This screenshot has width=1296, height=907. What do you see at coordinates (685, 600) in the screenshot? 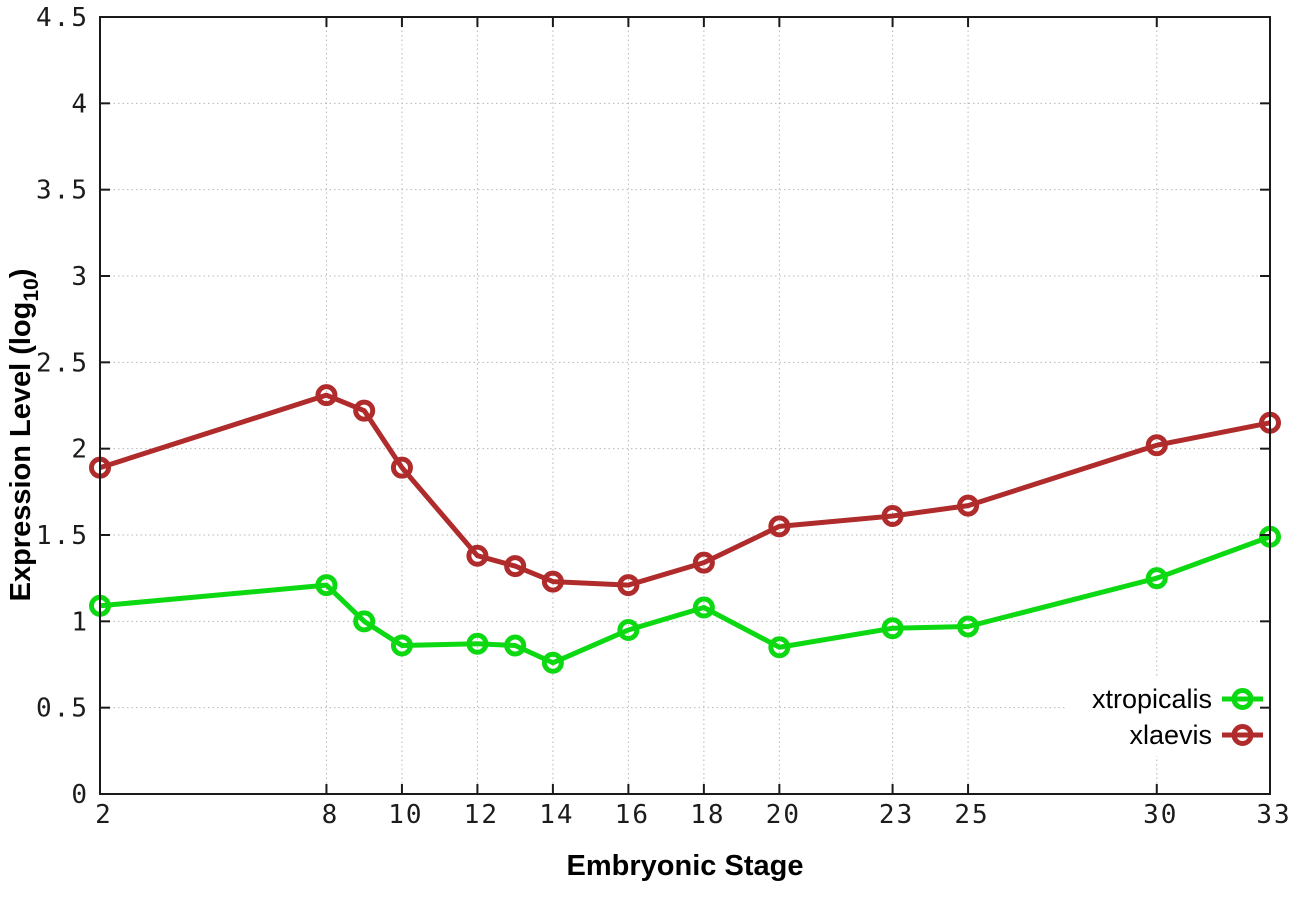
I see `series-line-xtropicalis` at bounding box center [685, 600].